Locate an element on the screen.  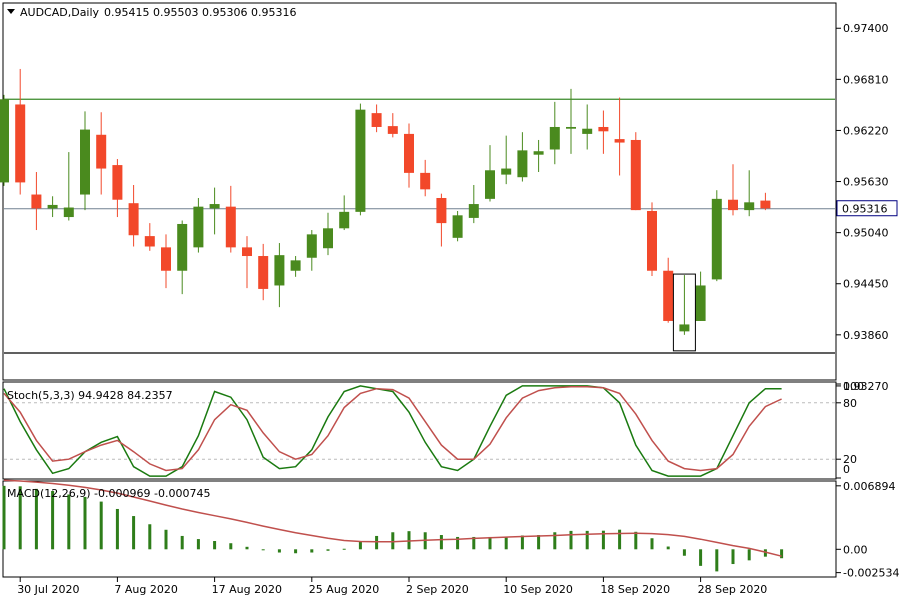
stochastic-label: Stoch(5,3,3) 94.9428 84.2357 is located at coordinates (90, 395).